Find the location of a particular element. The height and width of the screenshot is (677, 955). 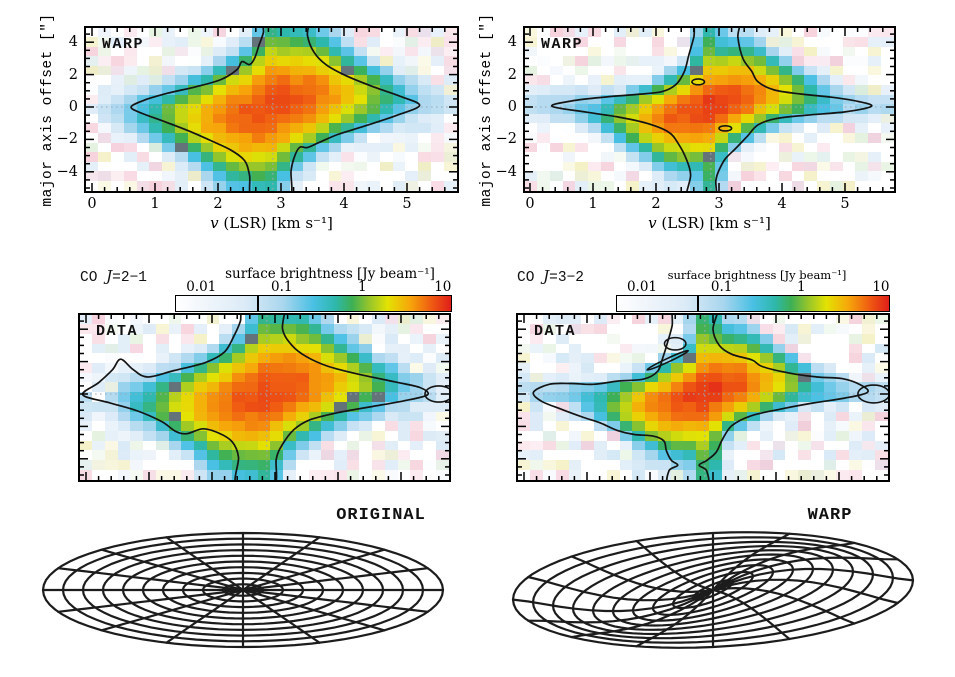

panel-label-warp-co32: WARP is located at coordinates (562, 44).